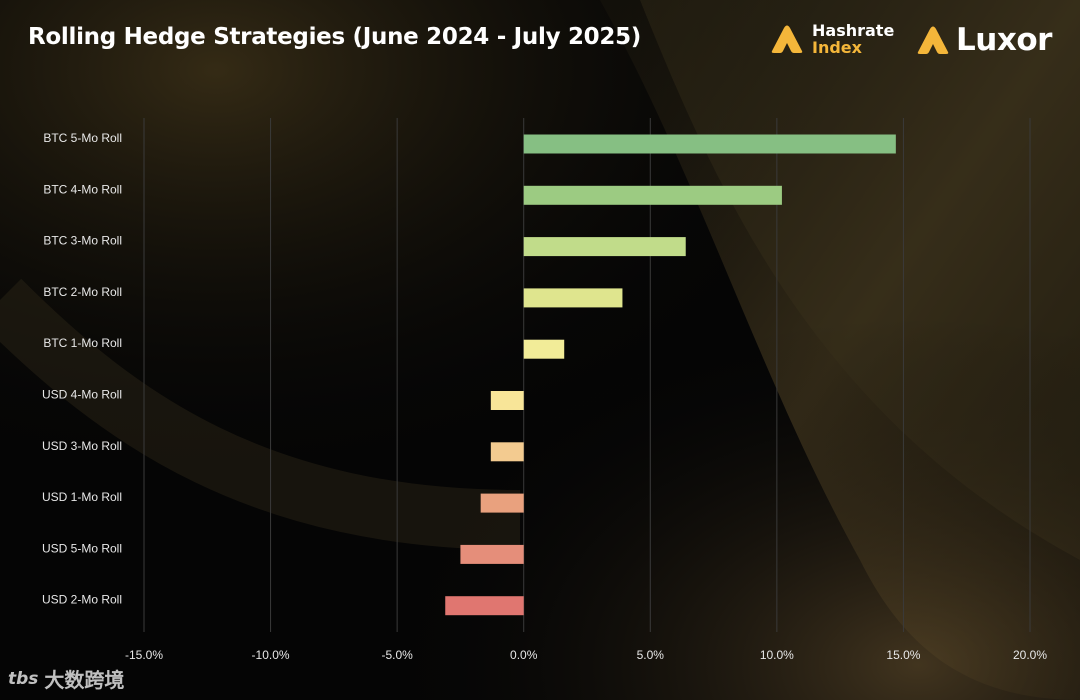  I want to click on x-tick-label: 10.0%, so click(777, 655).